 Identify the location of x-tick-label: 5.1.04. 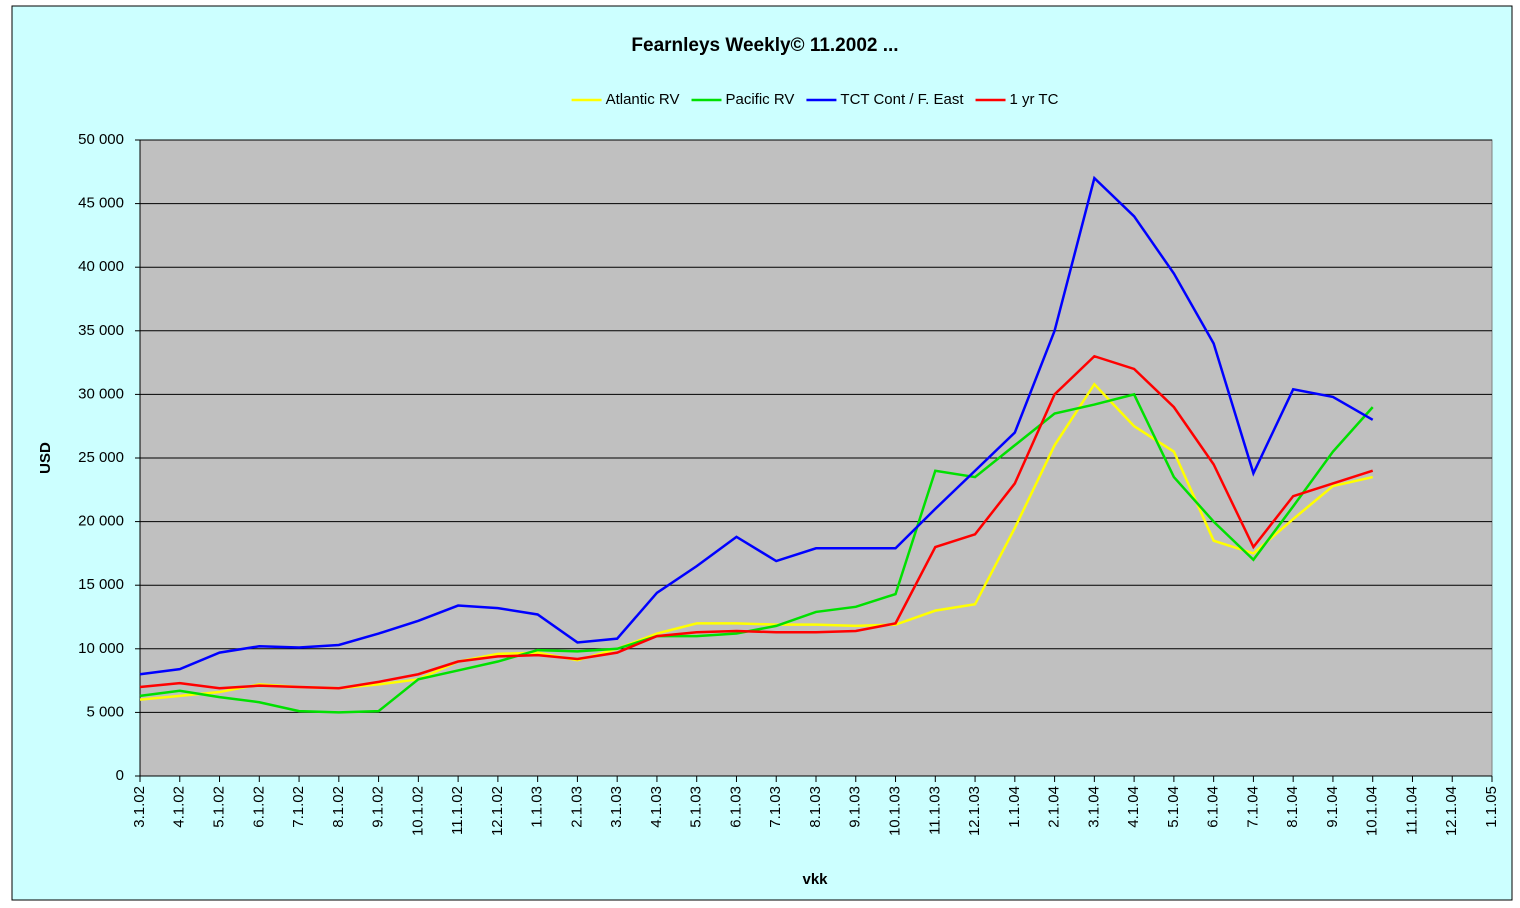
(1173, 807).